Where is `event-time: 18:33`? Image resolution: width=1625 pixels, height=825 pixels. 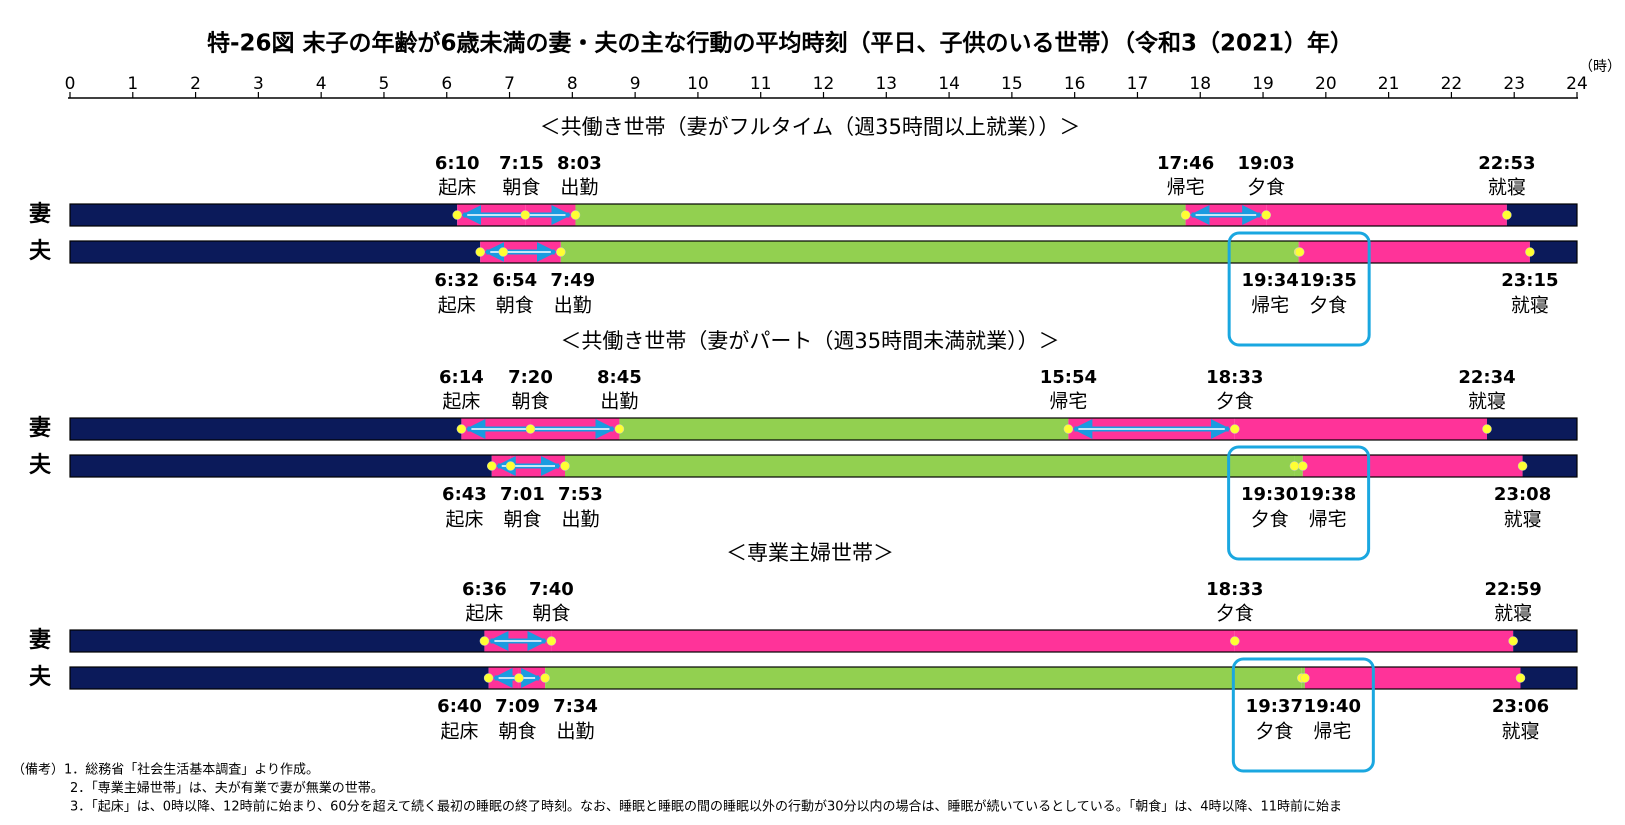
event-time: 18:33 is located at coordinates (1234, 377).